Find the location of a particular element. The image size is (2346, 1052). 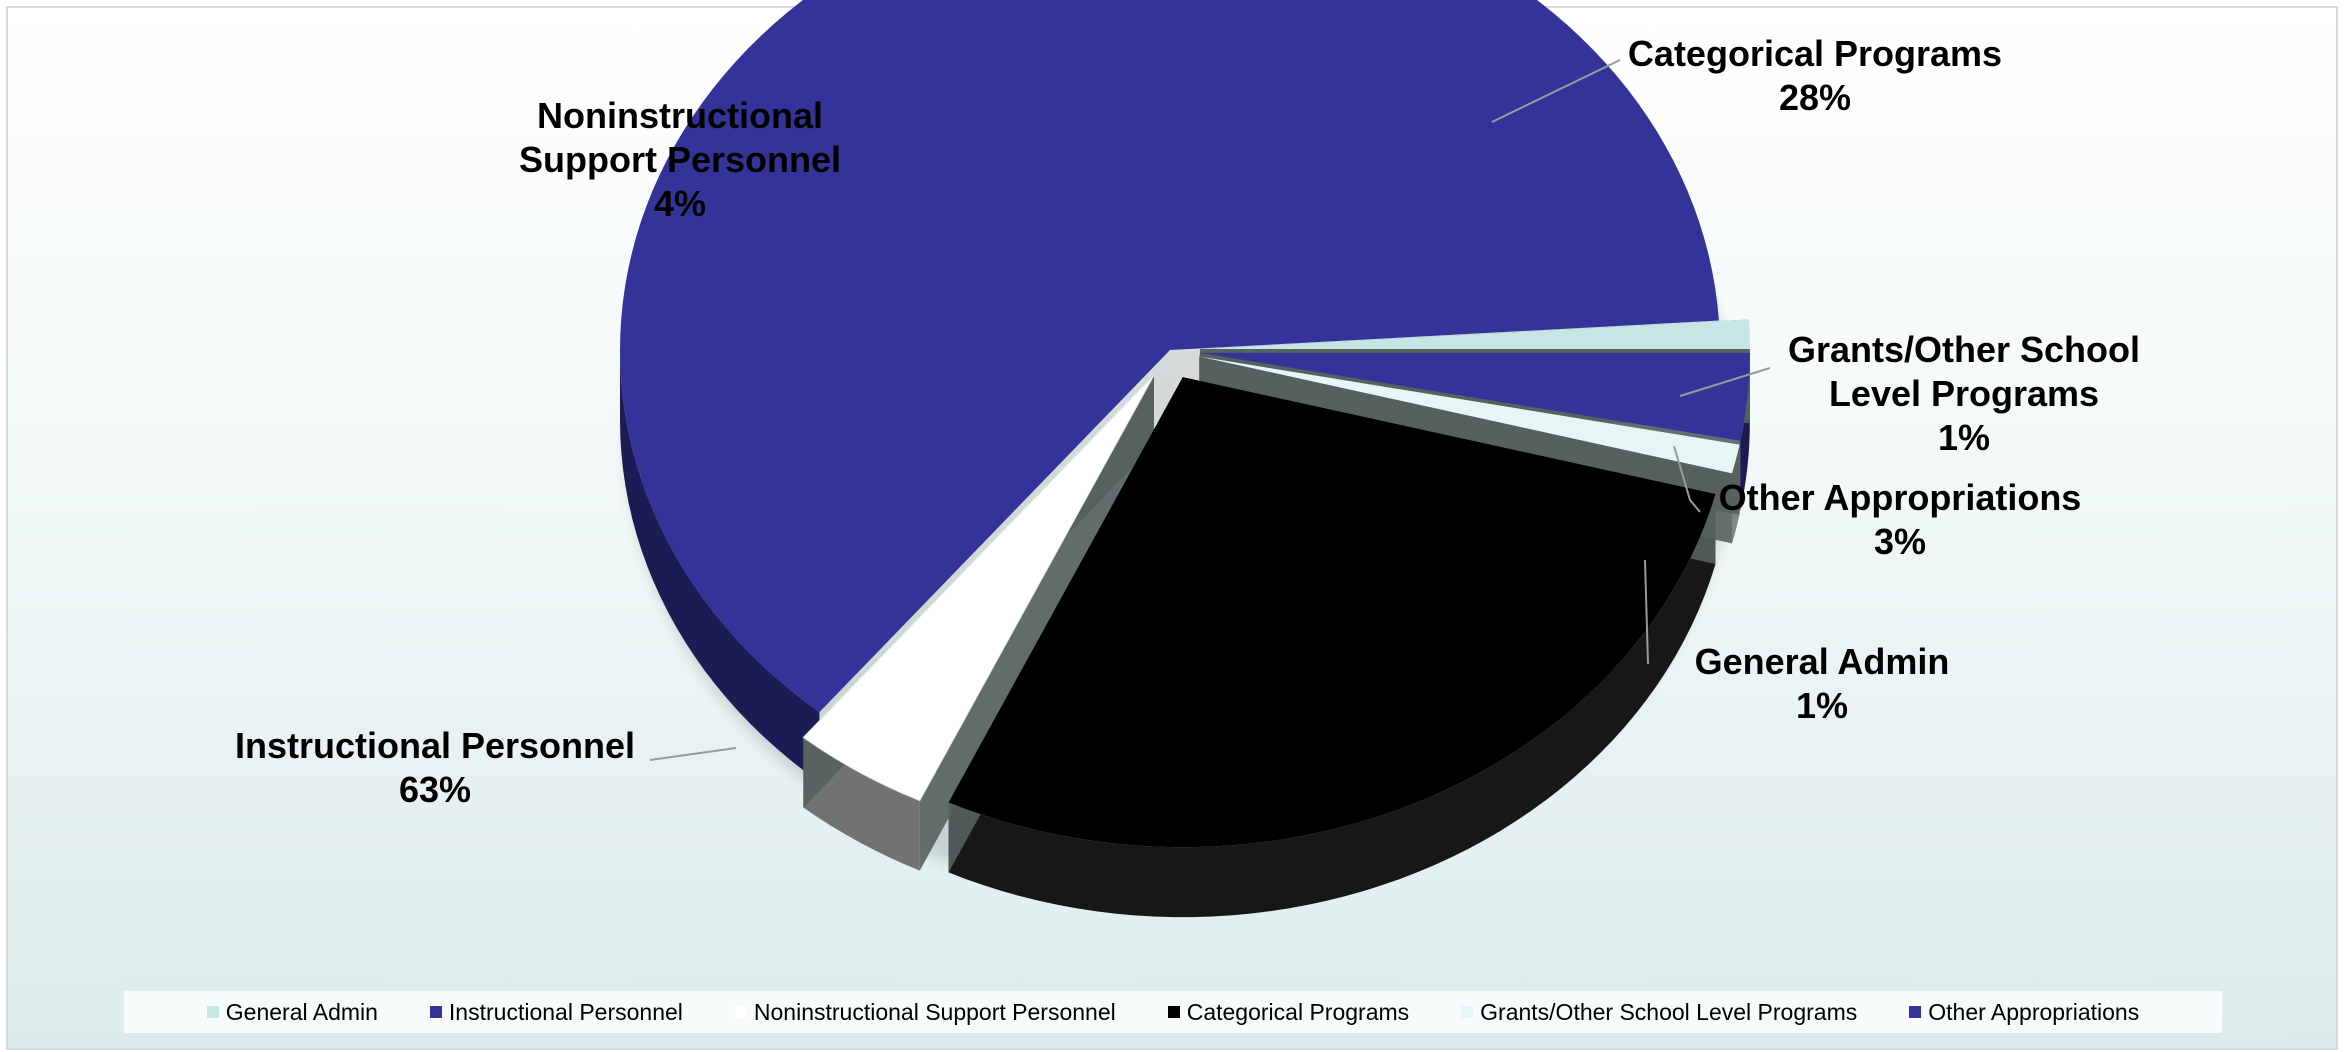

pie-slice-other-appropriations is located at coordinates (1474, 396).